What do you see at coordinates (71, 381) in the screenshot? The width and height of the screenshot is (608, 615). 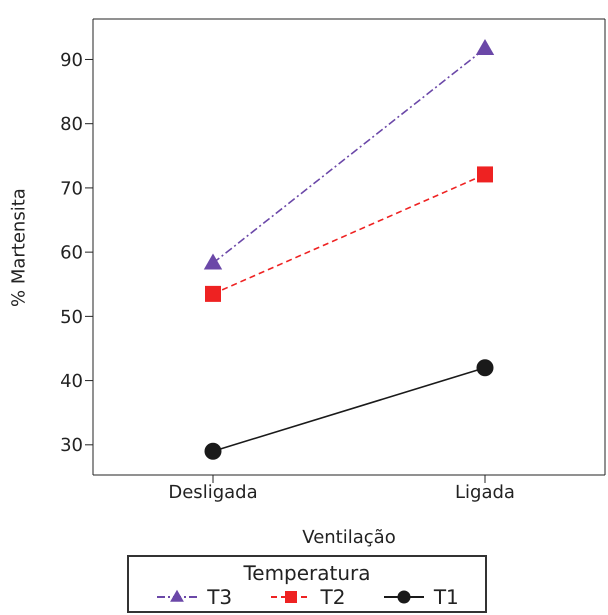 I see `y-tick-label: 40` at bounding box center [71, 381].